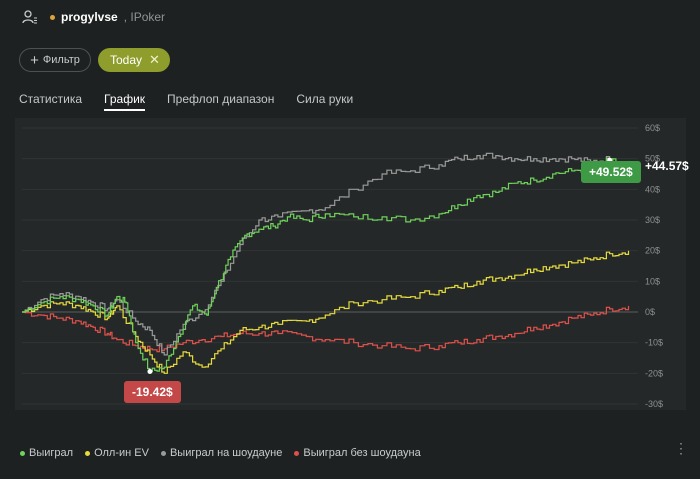 The width and height of the screenshot is (700, 479). I want to click on legend-label: Выиграл без шоудауна, so click(362, 453).